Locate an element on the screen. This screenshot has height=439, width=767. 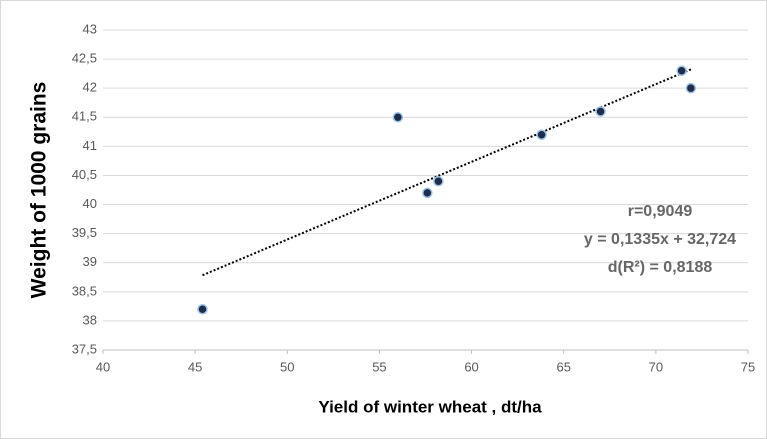
x-tick-label: 65 is located at coordinates (563, 366).